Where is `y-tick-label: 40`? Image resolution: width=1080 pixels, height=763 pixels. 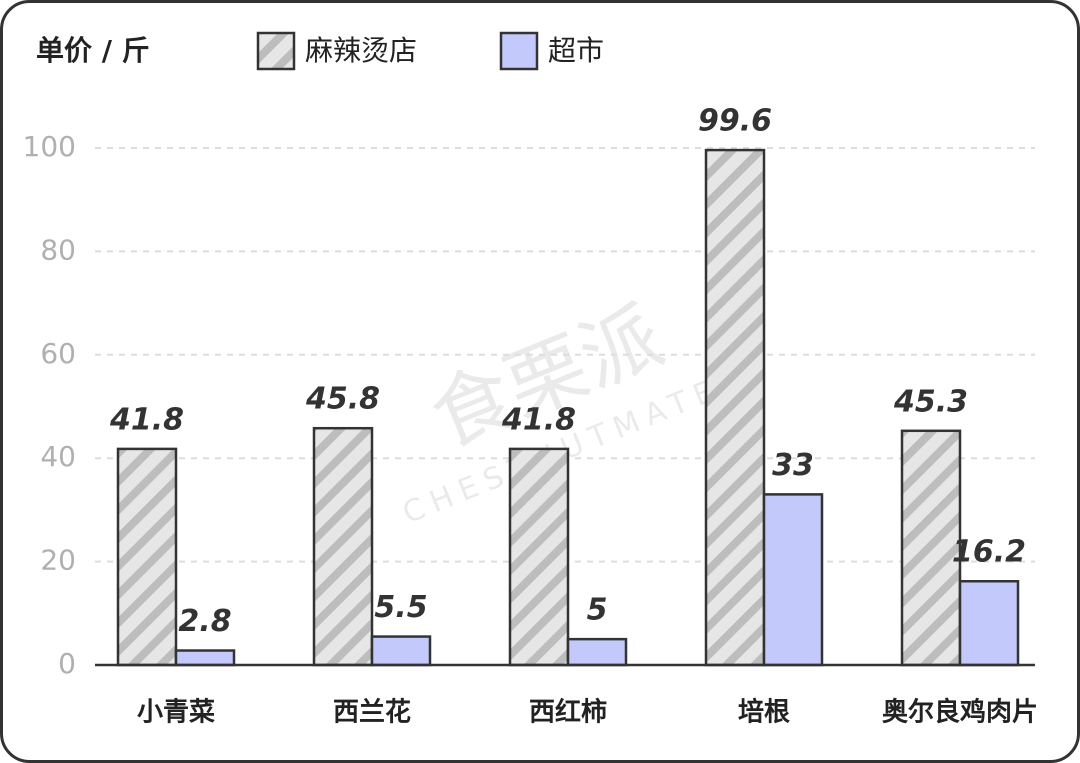
y-tick-label: 40 is located at coordinates (58, 456).